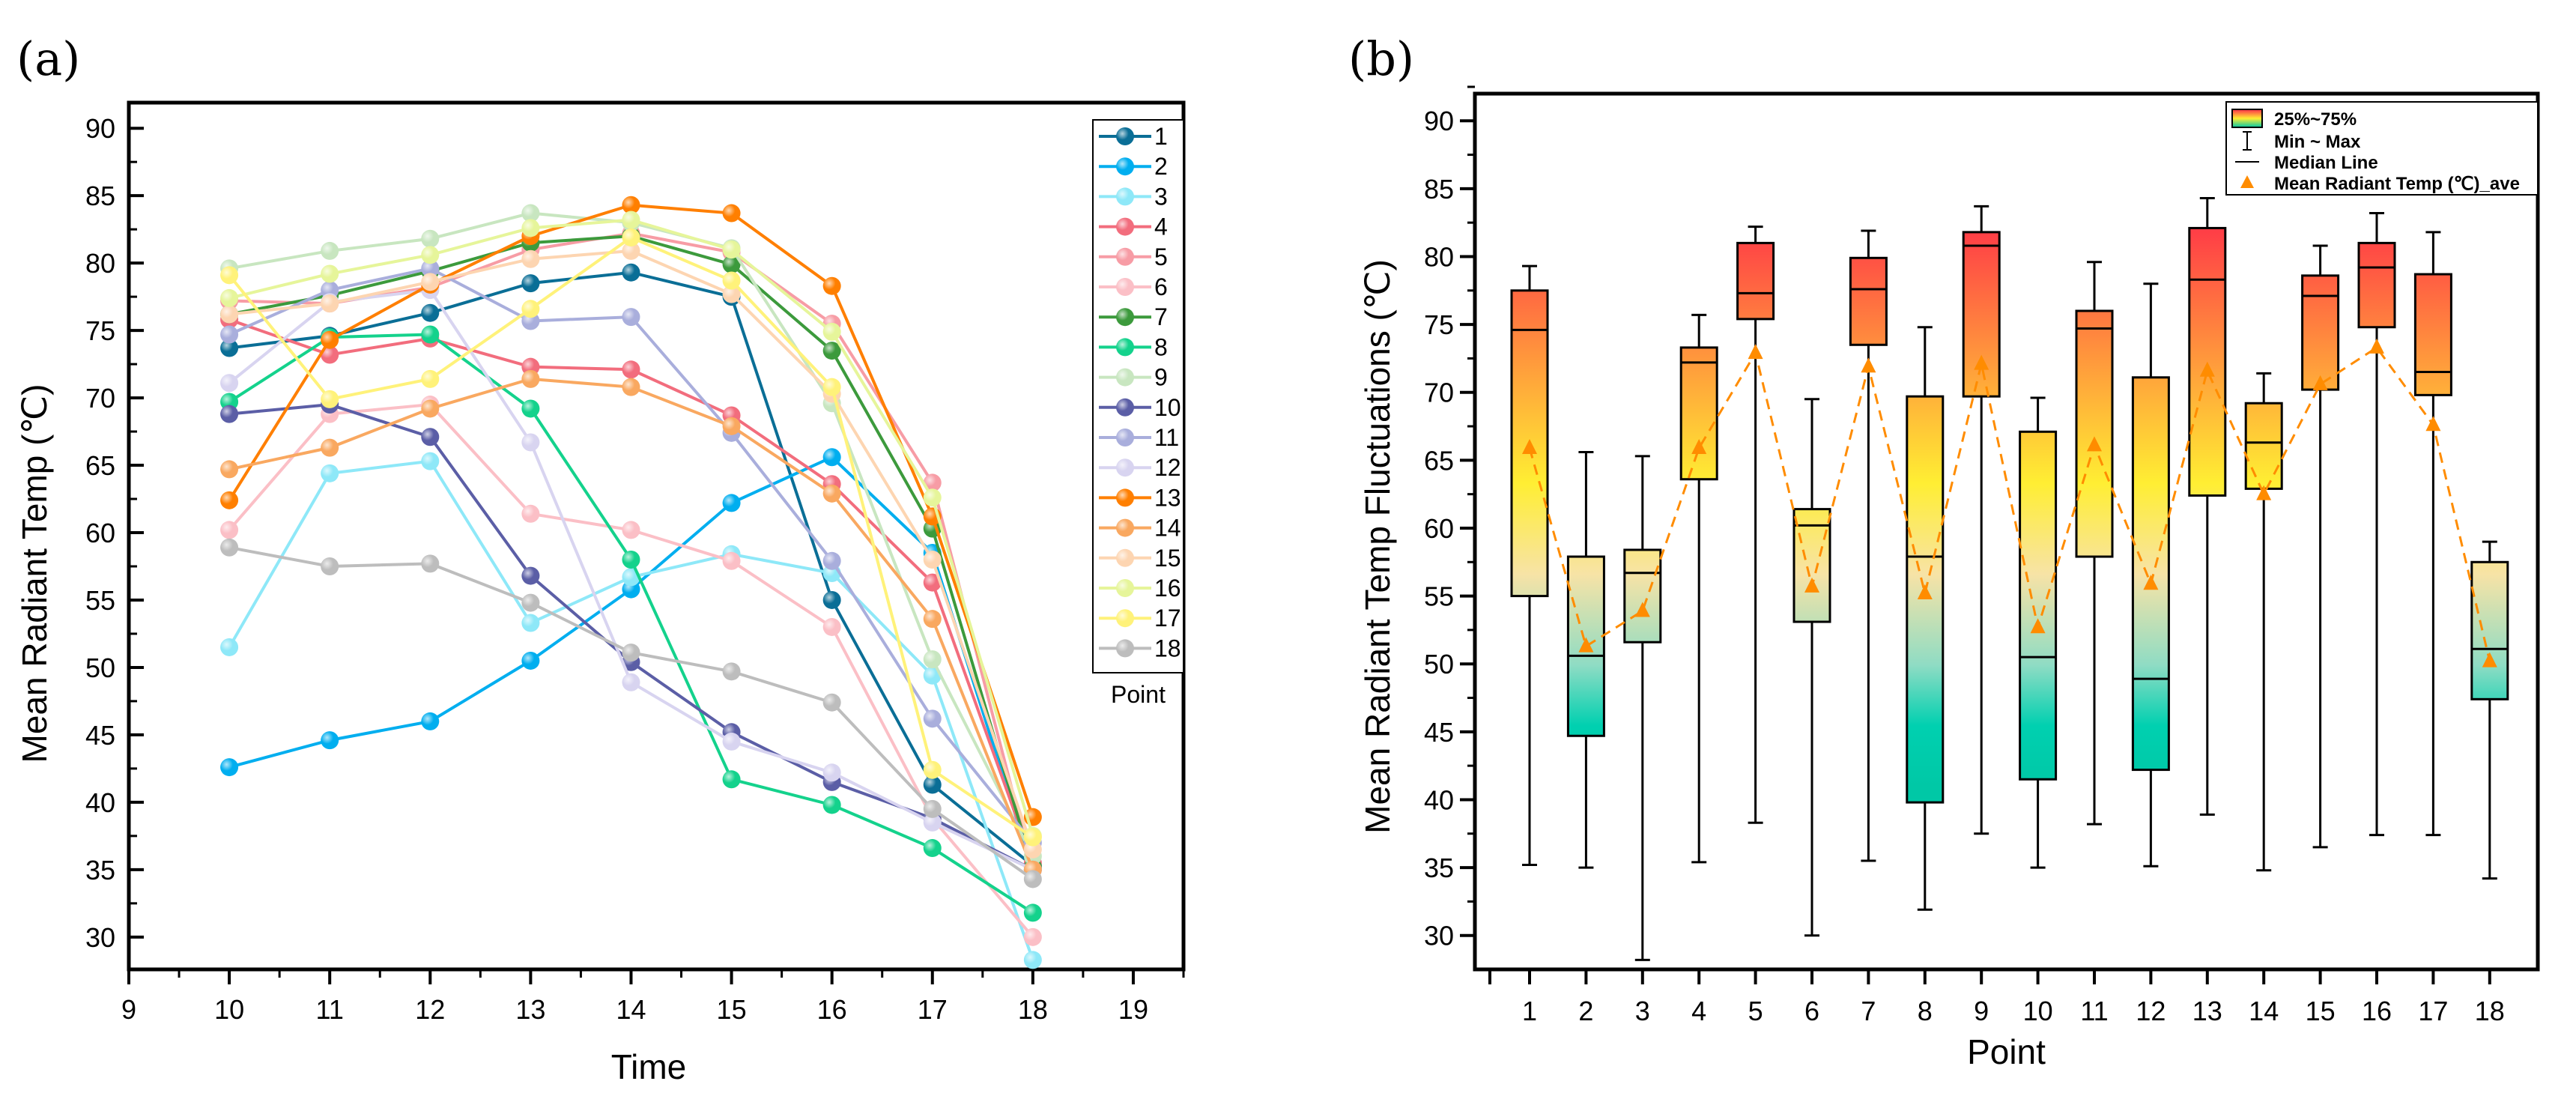 The image size is (2576, 1099). Describe the element at coordinates (1812, 1011) in the screenshot. I see `x-tick-label: 6` at that location.